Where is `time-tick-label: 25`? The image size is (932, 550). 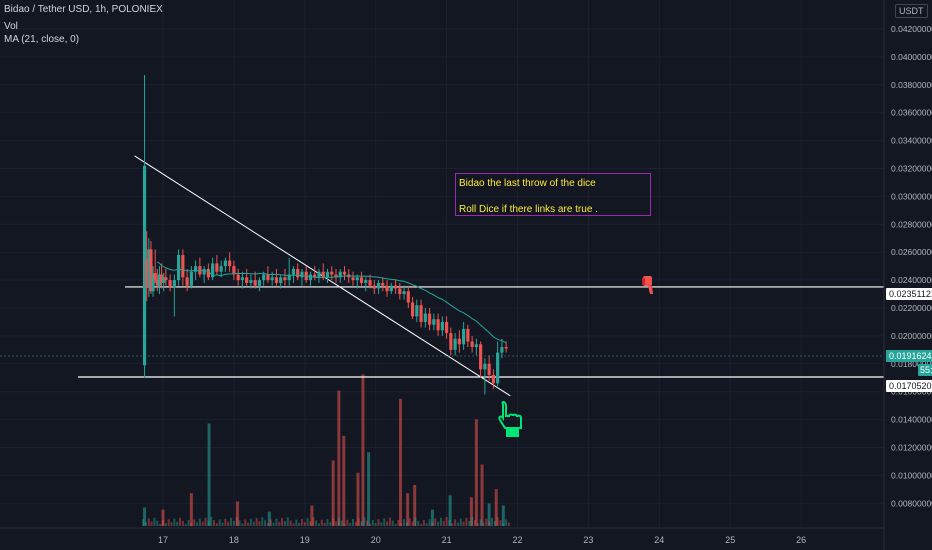
time-tick-label: 25 is located at coordinates (730, 540).